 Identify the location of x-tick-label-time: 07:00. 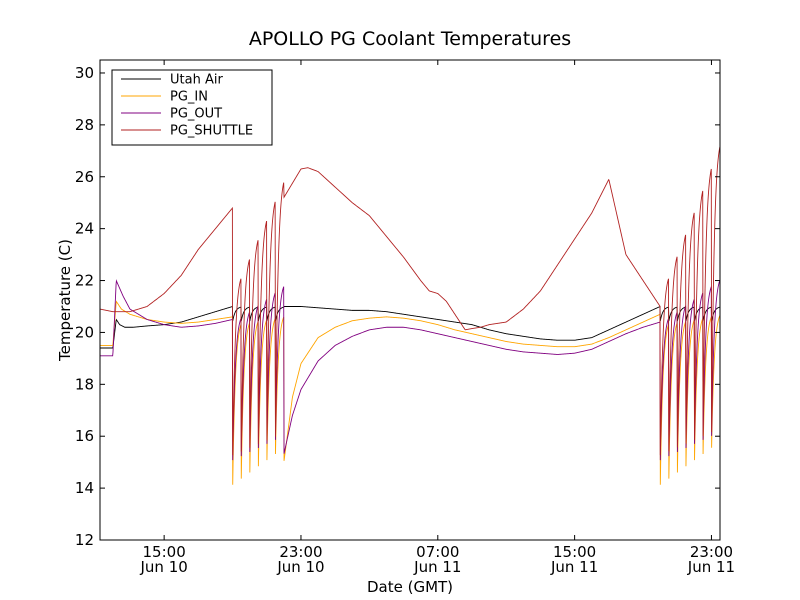
(437, 552).